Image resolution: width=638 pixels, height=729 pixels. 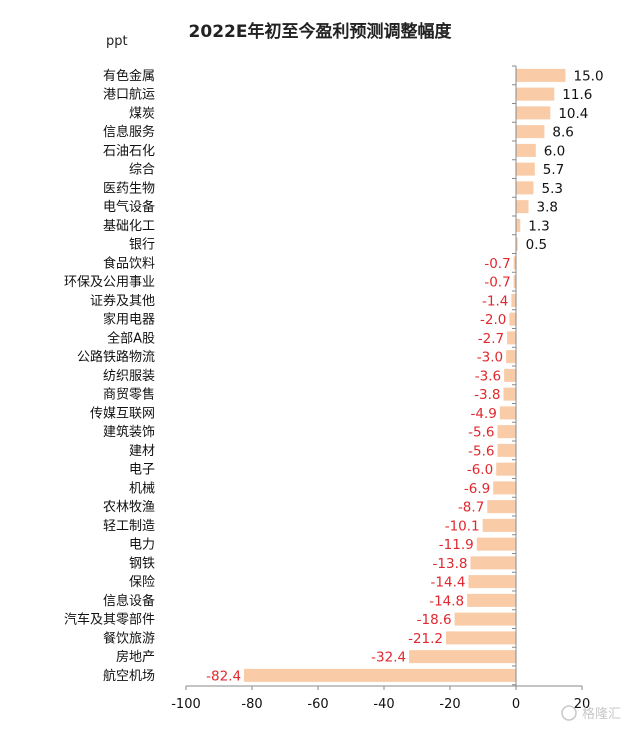 What do you see at coordinates (142, 563) in the screenshot?
I see `category-label: 钢铁` at bounding box center [142, 563].